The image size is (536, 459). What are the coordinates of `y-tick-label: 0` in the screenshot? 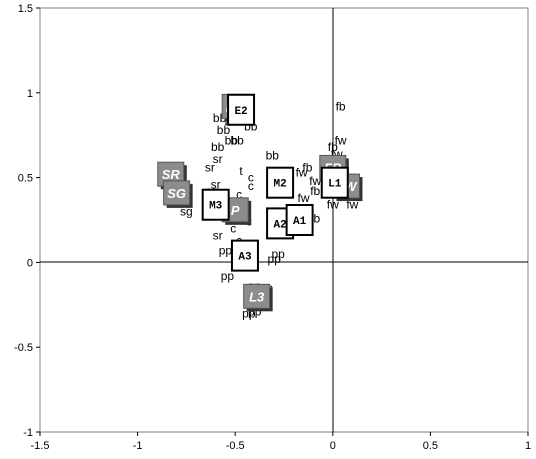 It's located at (30, 263).